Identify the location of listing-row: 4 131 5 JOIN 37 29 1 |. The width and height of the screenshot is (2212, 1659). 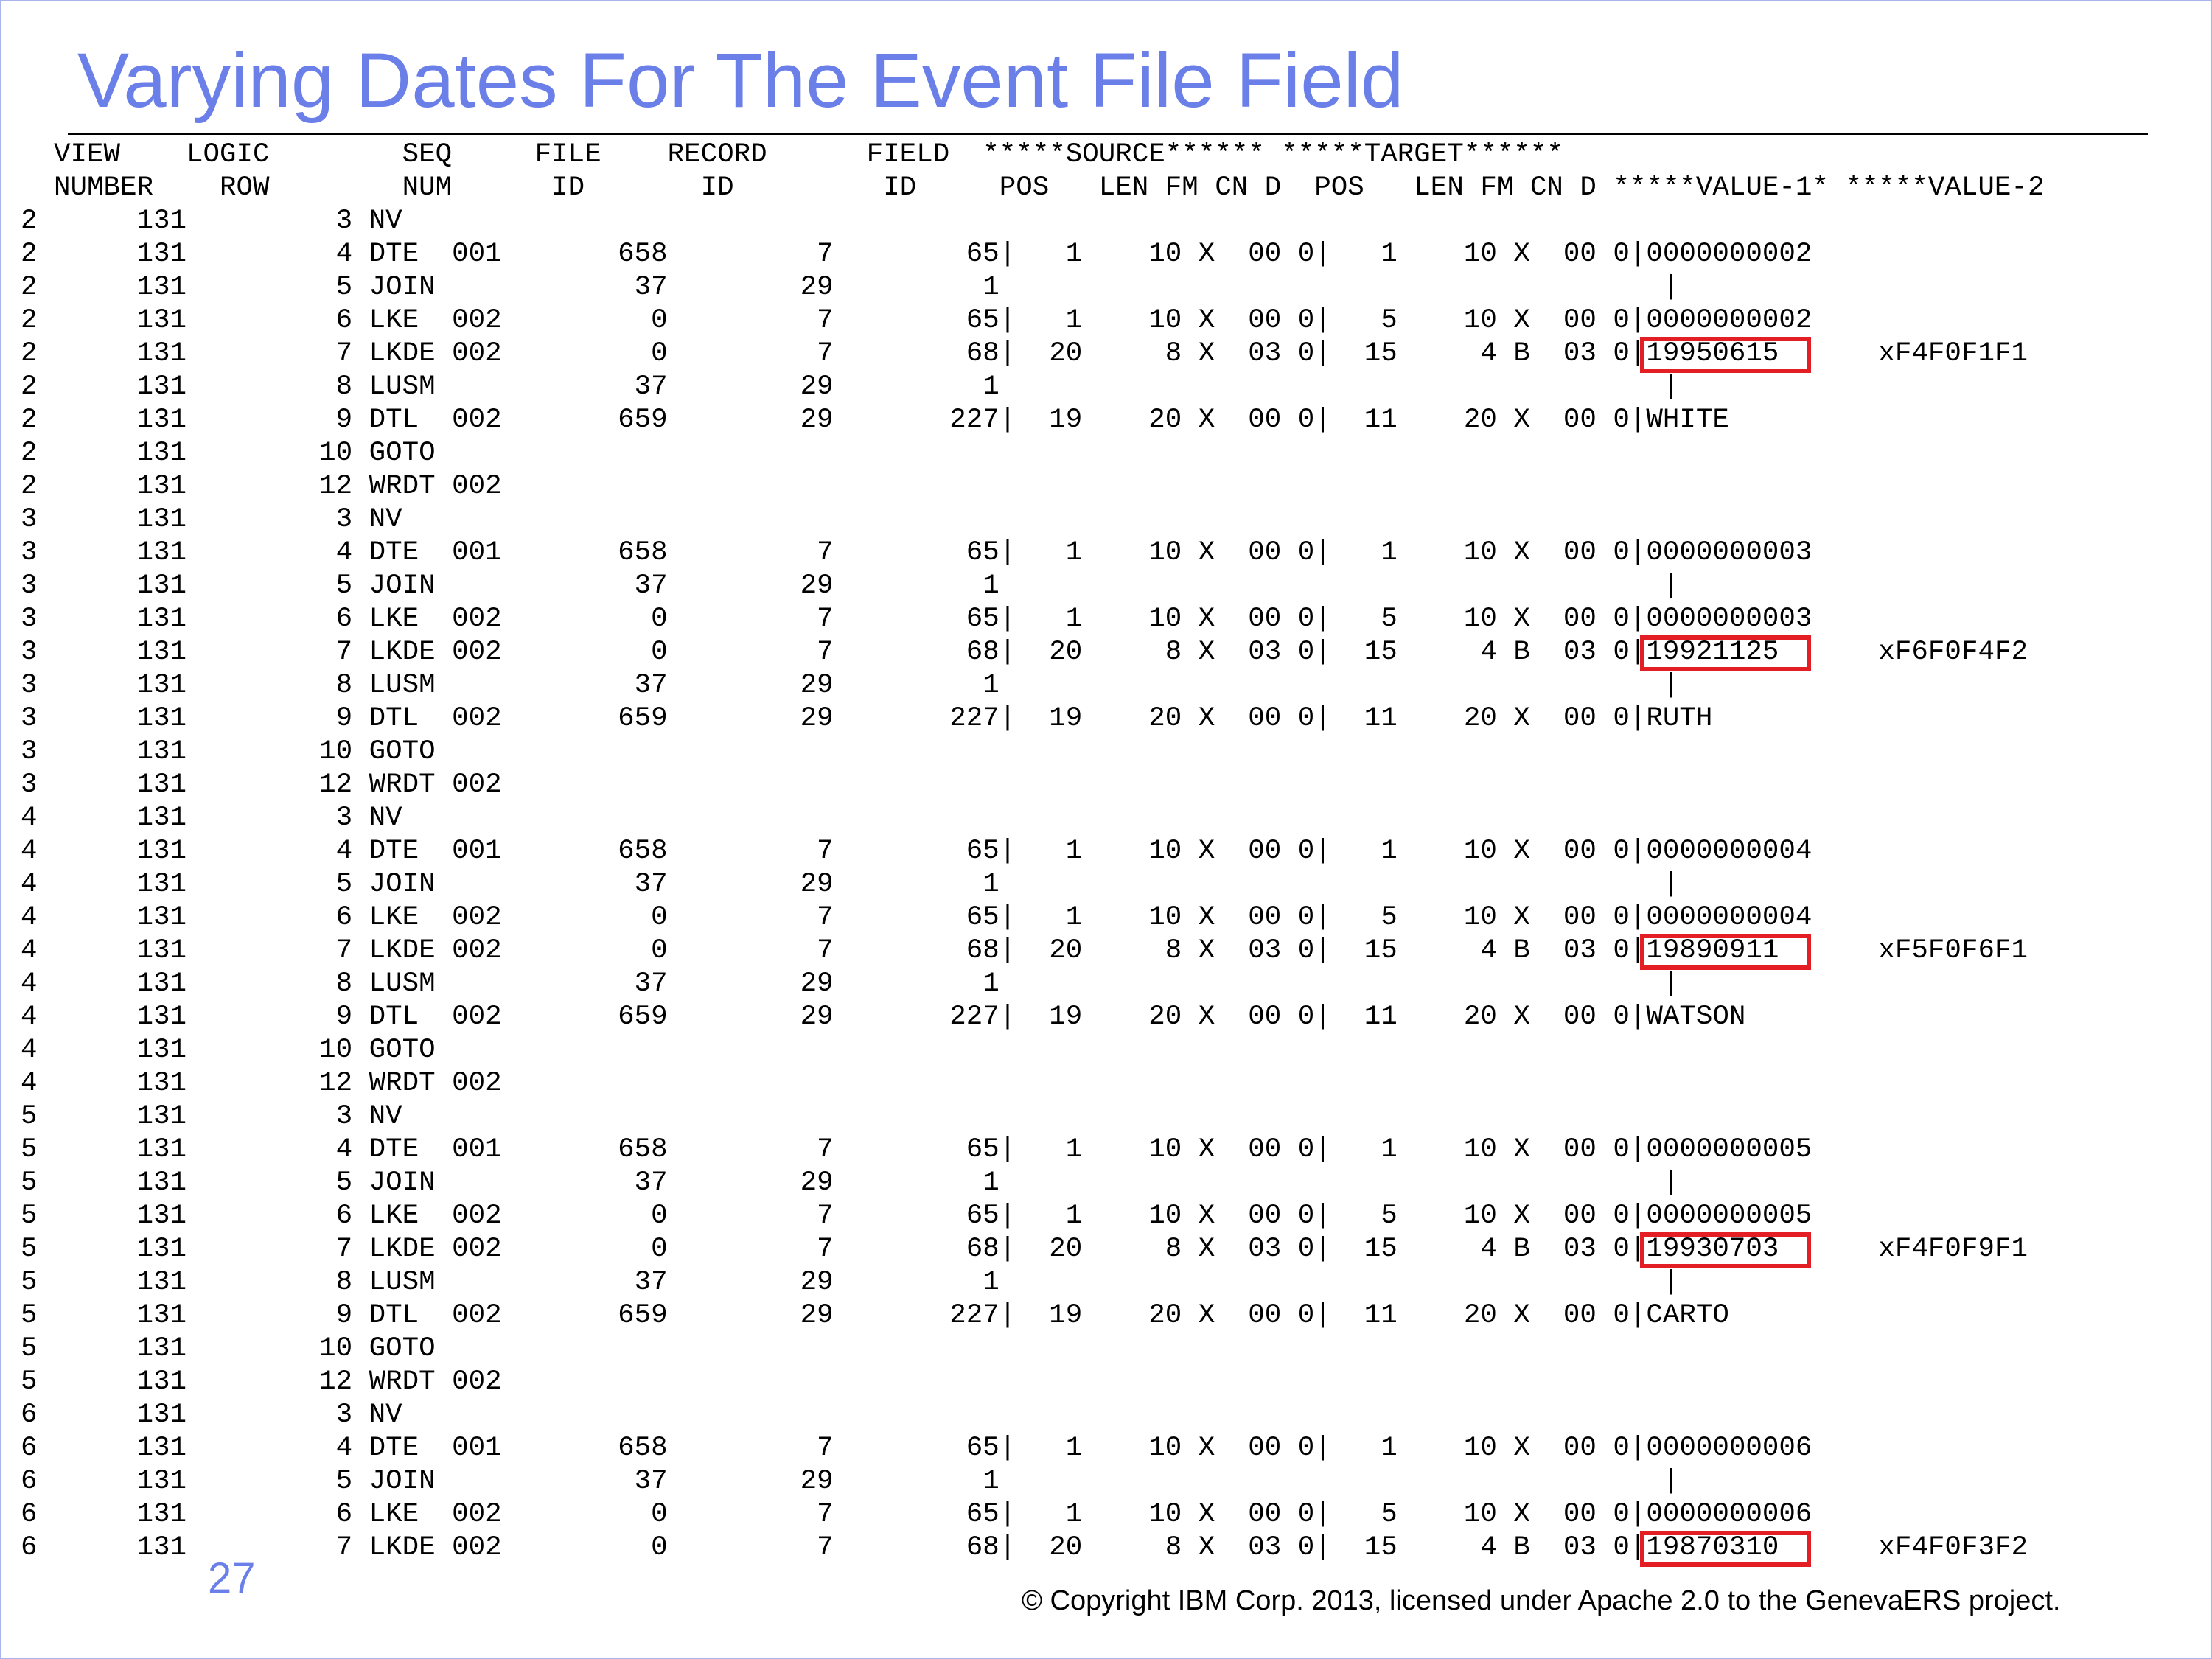
(1032, 884).